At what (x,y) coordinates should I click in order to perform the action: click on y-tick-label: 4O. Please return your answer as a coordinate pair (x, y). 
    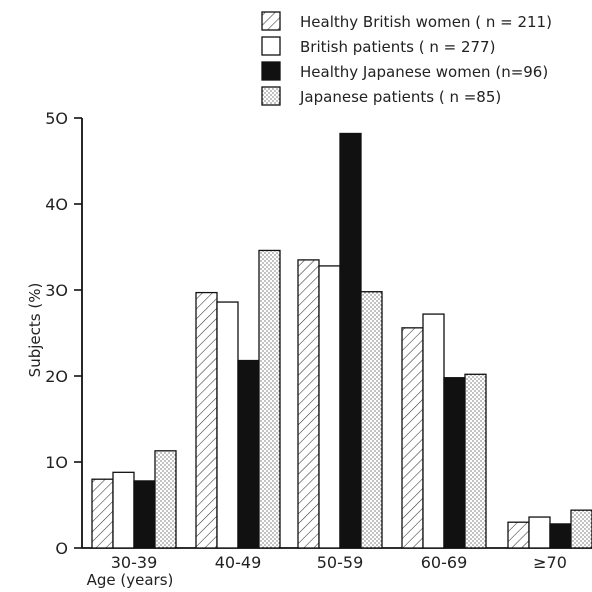
    Looking at the image, I should click on (56, 204).